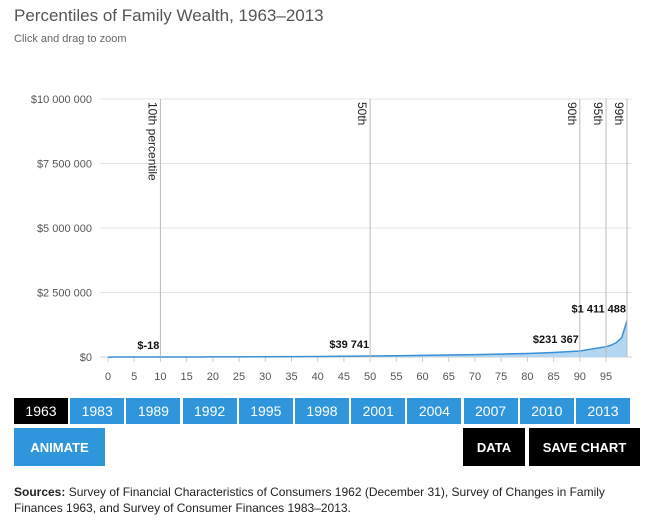  Describe the element at coordinates (64, 229) in the screenshot. I see `y-tick-label: $5 000 000` at that location.